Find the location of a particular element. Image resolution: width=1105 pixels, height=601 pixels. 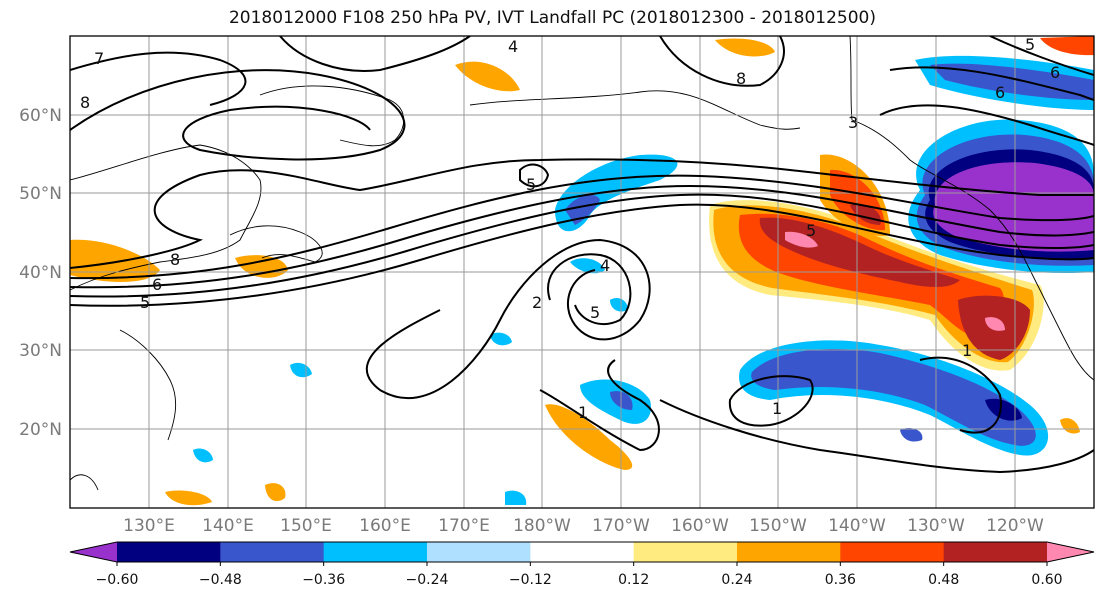

colorbar-tick-label: 0.12 is located at coordinates (633, 580).